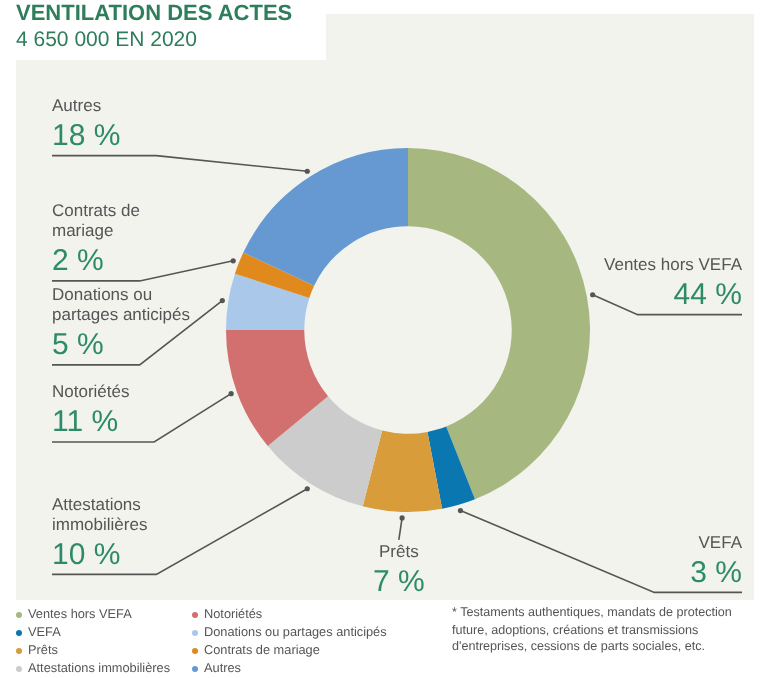 This screenshot has height=678, width=766. Describe the element at coordinates (720, 541) in the screenshot. I see `slice-label: VEFA` at that location.